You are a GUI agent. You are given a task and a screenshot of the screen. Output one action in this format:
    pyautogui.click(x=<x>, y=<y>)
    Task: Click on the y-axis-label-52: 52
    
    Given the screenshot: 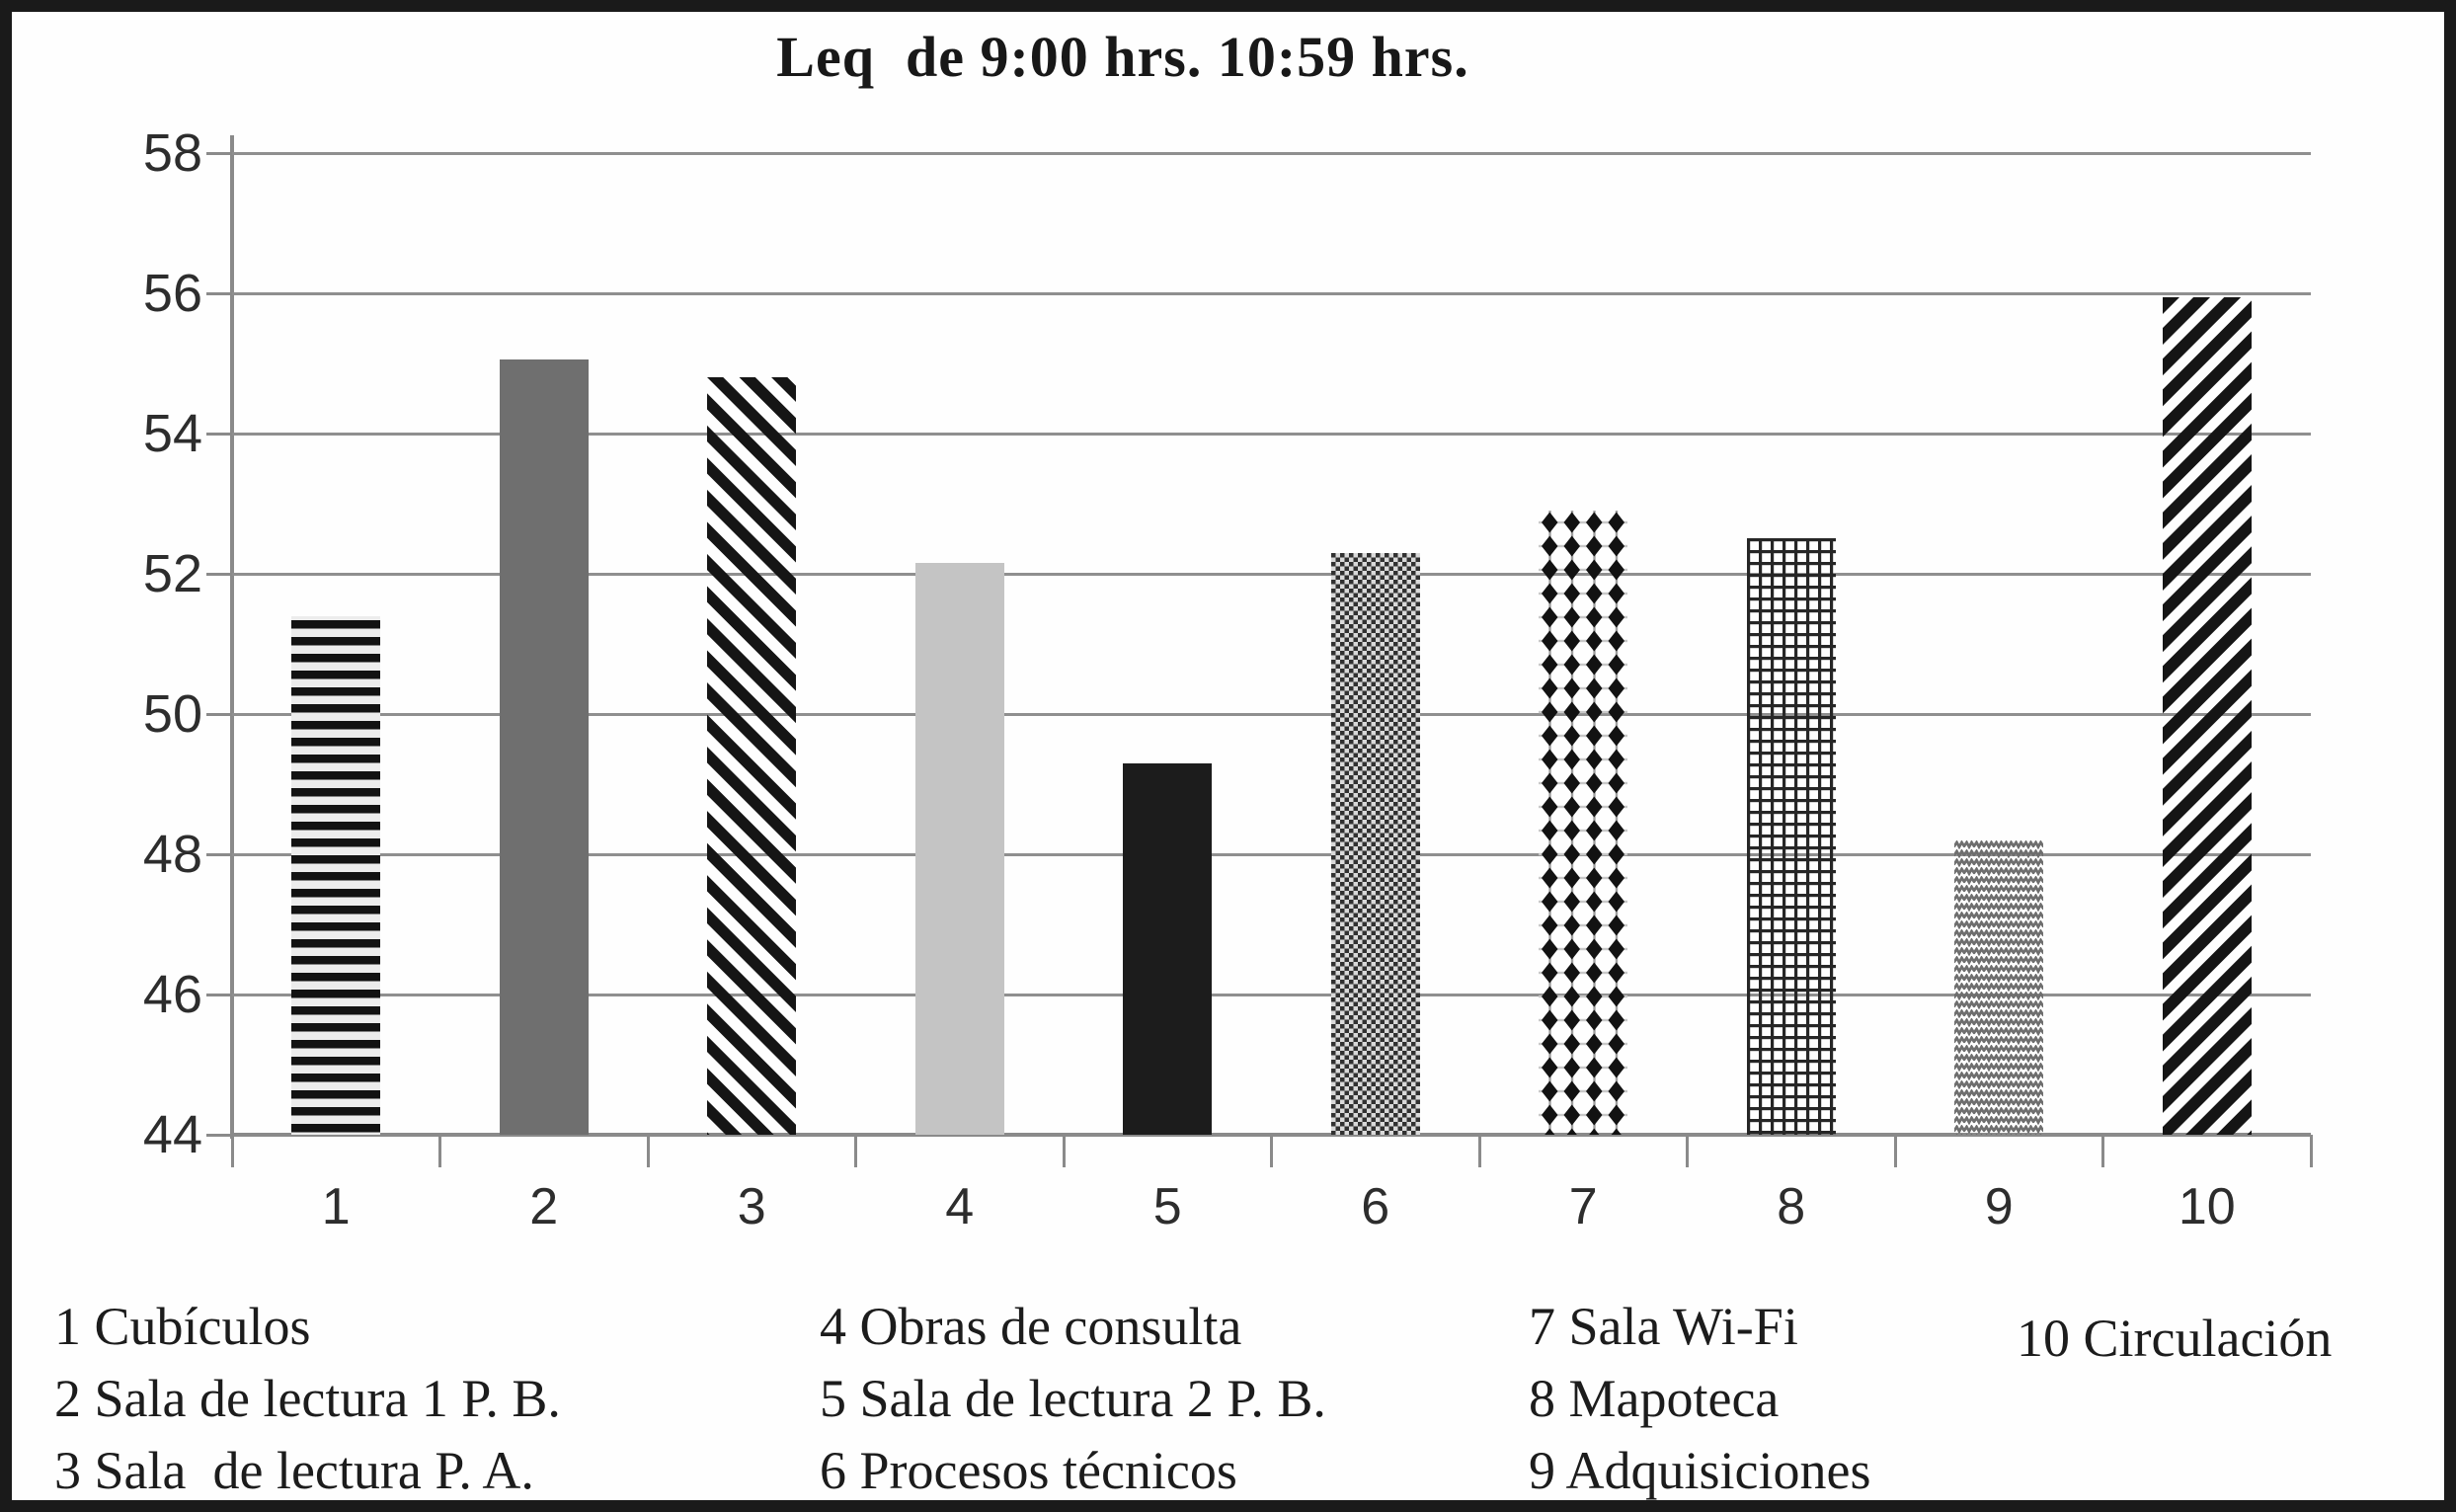 What is the action you would take?
    pyautogui.click(x=172, y=574)
    